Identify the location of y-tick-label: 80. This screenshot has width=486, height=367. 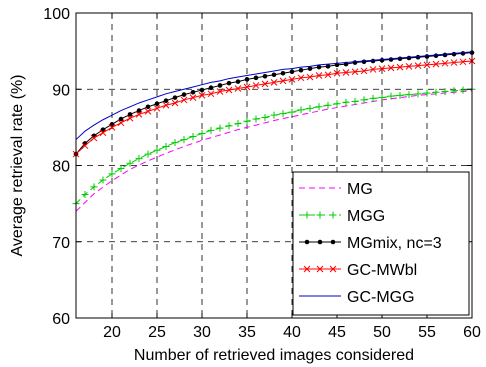
(61, 167).